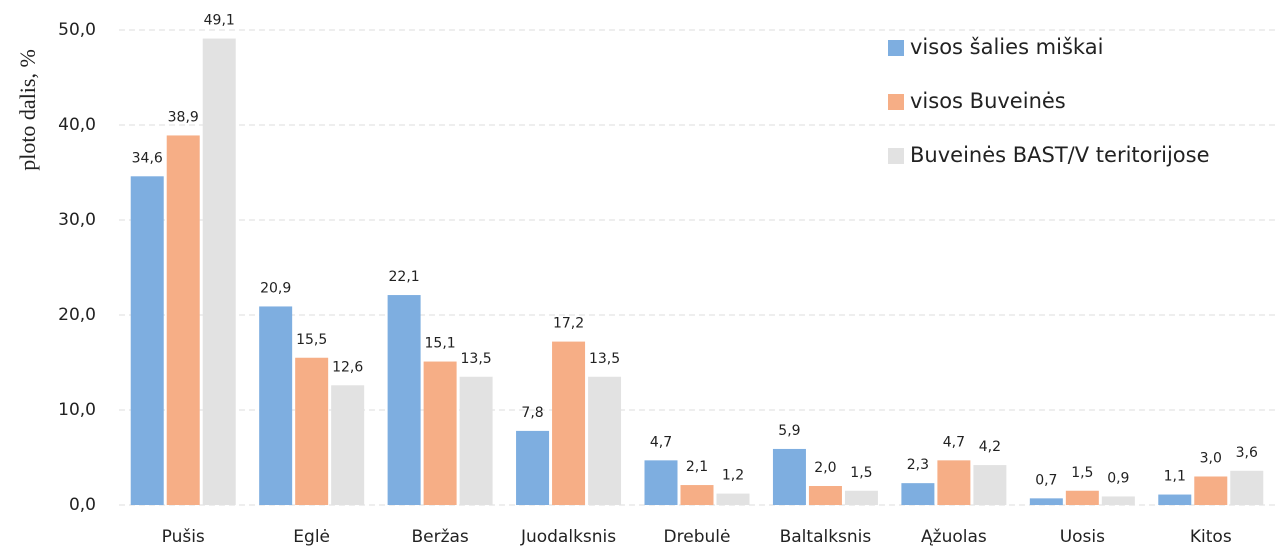 This screenshot has height=550, width=1283. Describe the element at coordinates (918, 465) in the screenshot. I see `data-label: 2,3` at that location.